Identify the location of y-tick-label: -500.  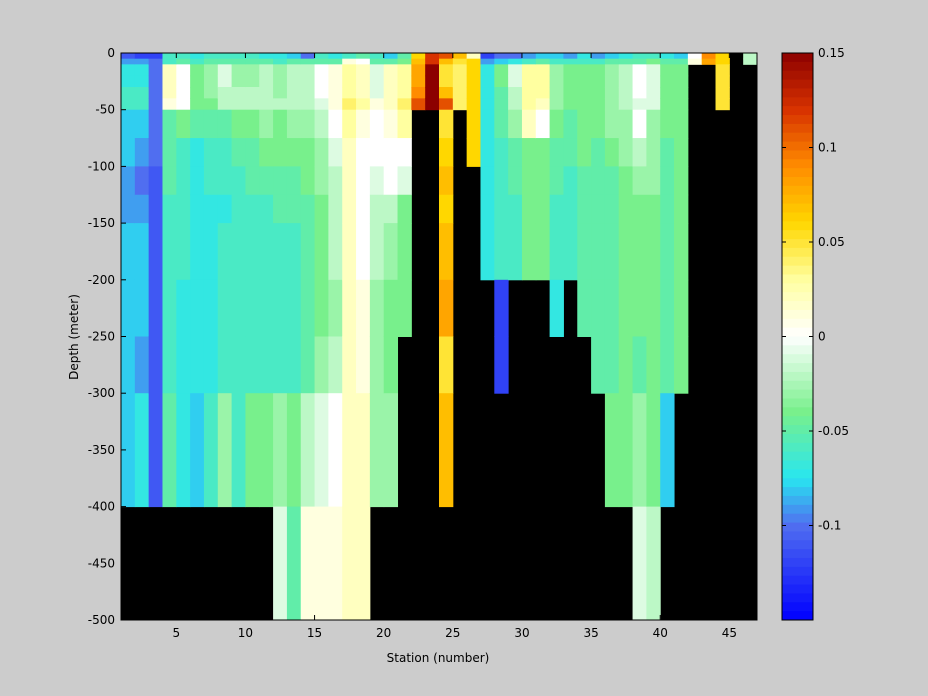
(101, 620).